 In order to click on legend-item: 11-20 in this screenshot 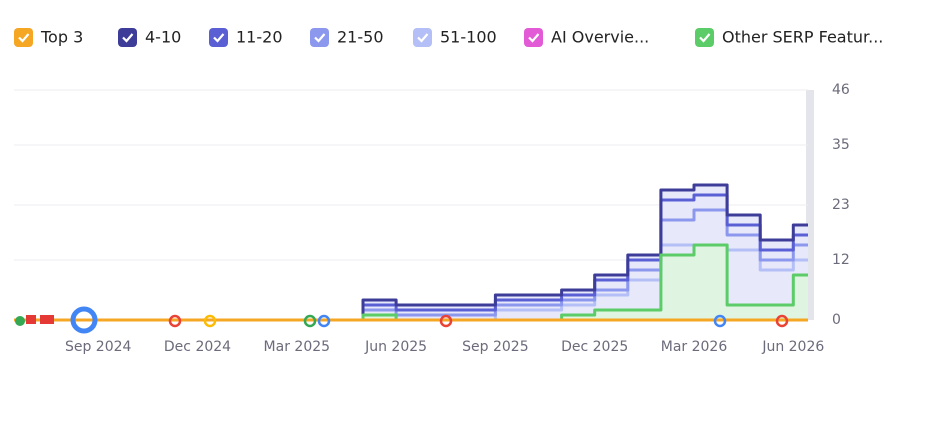, I will do `click(246, 38)`.